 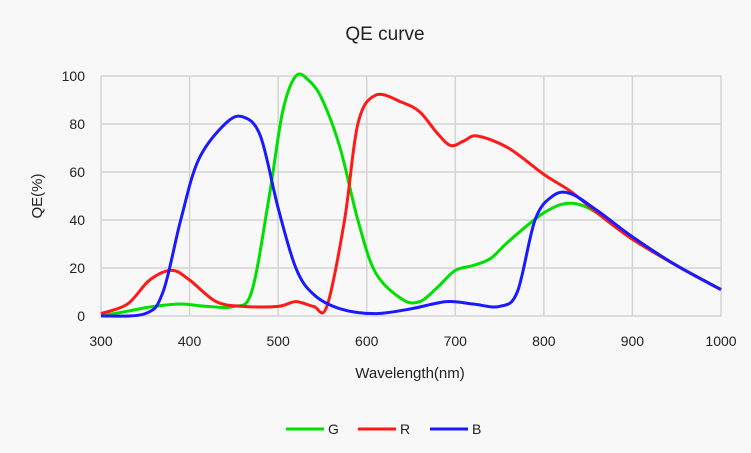 I want to click on x-tick-label: 400, so click(x=190, y=341).